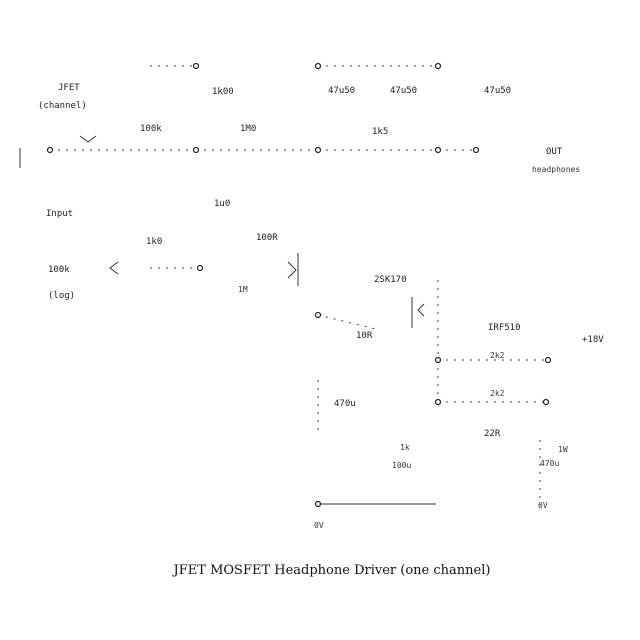 This screenshot has width=640, height=640. What do you see at coordinates (222, 204) in the screenshot?
I see `capacitor-label: 1u0` at bounding box center [222, 204].